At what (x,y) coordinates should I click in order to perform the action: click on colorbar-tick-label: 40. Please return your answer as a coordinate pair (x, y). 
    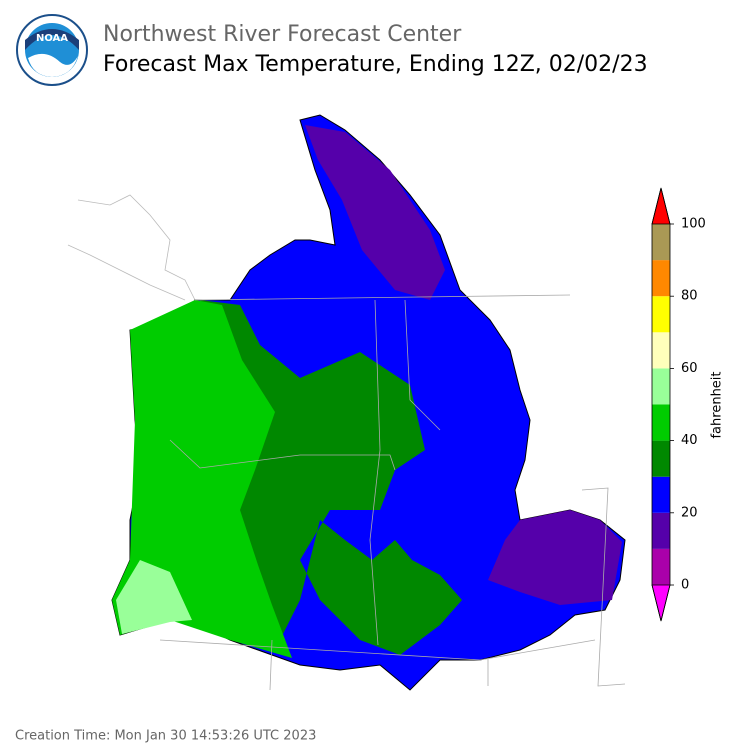
    Looking at the image, I should click on (689, 440).